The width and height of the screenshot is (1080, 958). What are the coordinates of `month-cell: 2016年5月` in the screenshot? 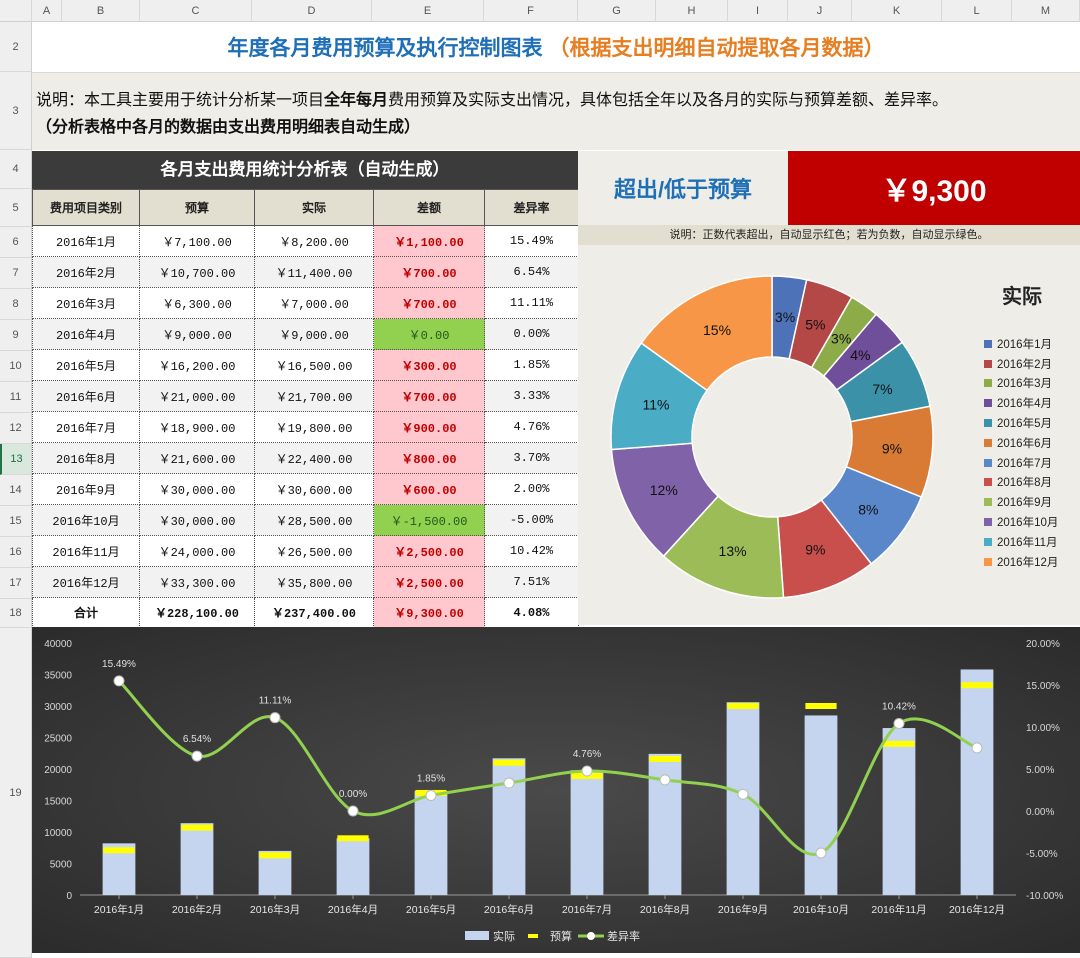 It's located at (86, 365).